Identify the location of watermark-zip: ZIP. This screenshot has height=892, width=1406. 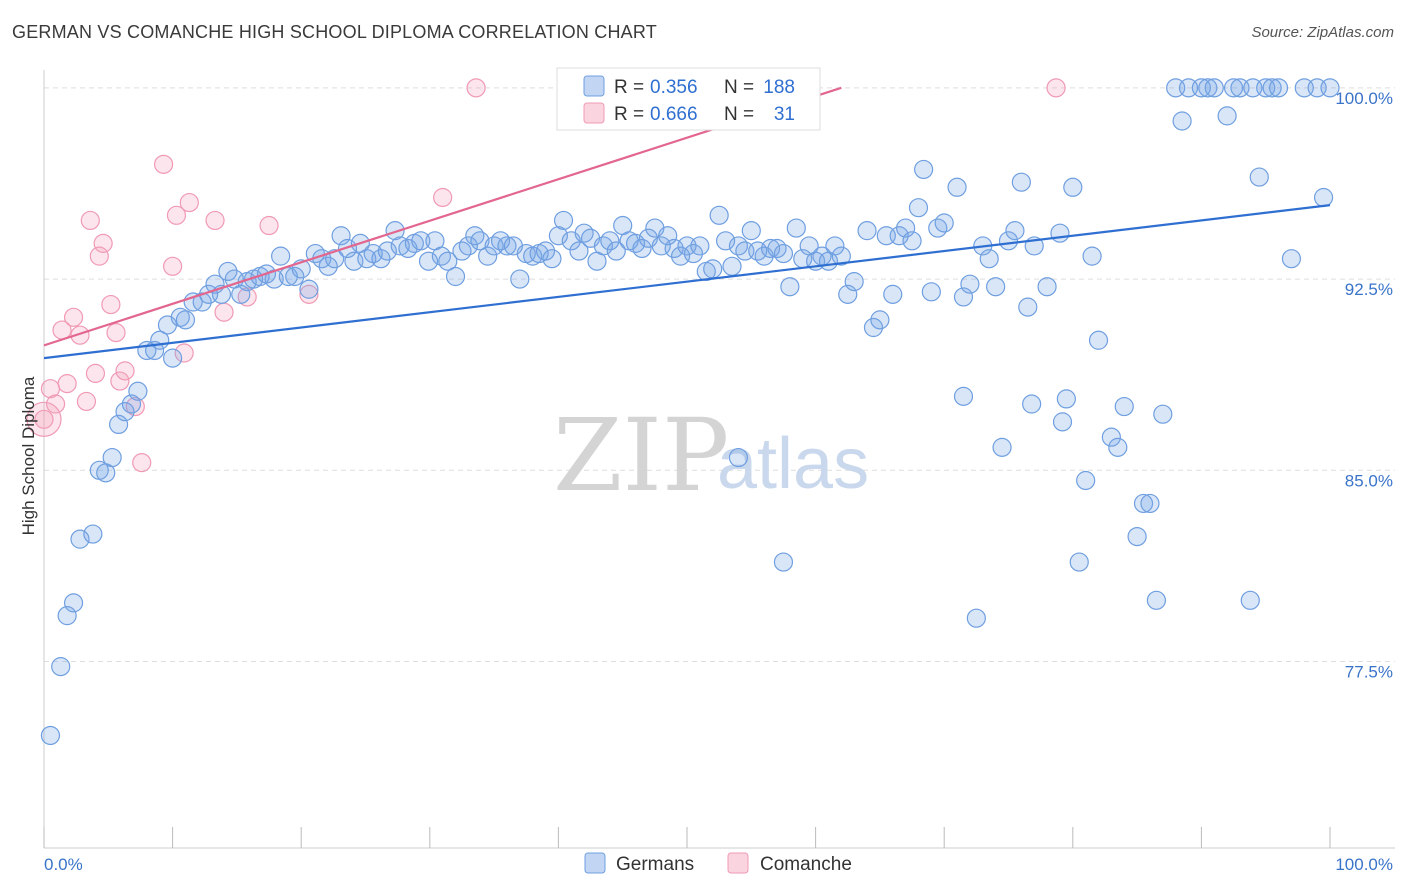
(641, 455).